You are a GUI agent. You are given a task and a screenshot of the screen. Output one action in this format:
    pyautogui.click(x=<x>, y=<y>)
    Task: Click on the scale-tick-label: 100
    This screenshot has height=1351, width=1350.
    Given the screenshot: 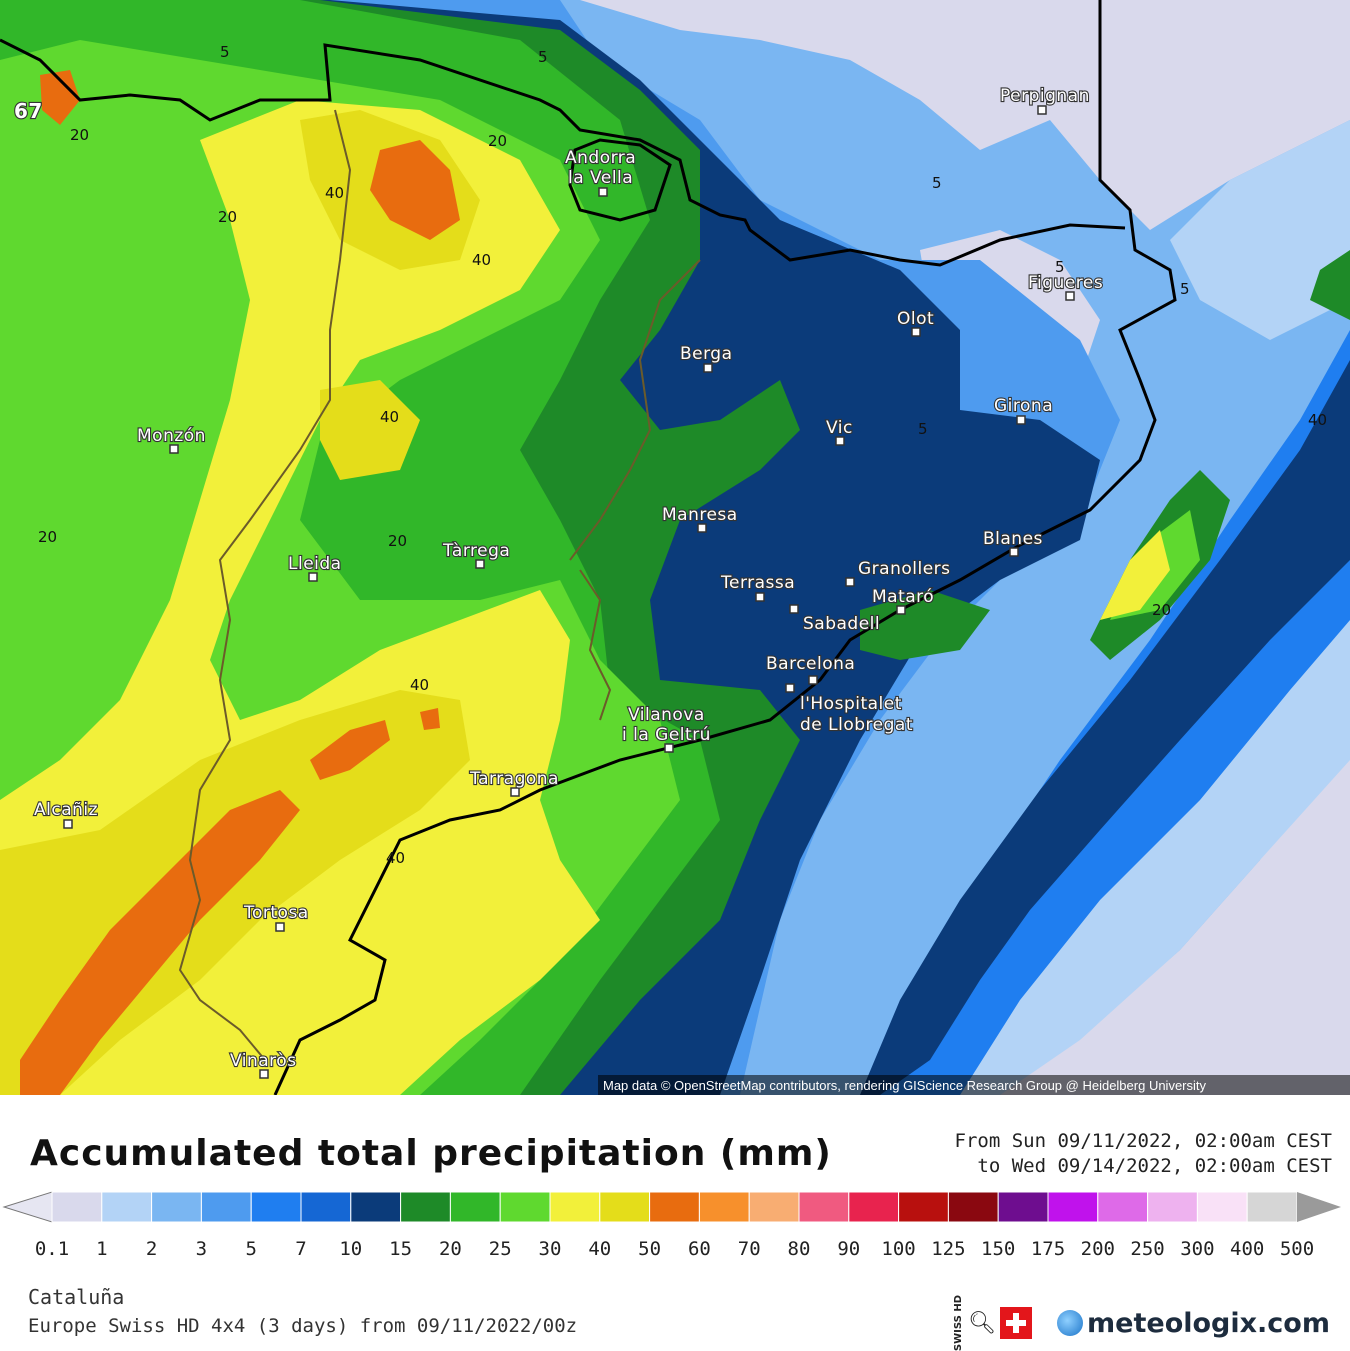 What is the action you would take?
    pyautogui.click(x=898, y=1249)
    